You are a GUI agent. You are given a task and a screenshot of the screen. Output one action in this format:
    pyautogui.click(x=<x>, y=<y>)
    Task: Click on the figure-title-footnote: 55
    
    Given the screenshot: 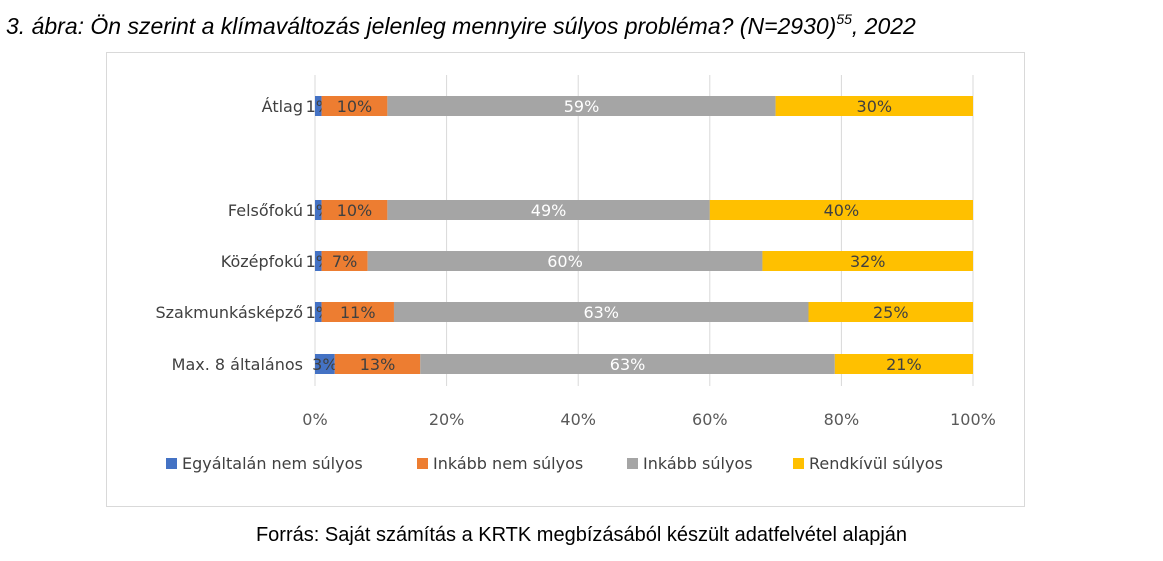 What is the action you would take?
    pyautogui.click(x=844, y=19)
    